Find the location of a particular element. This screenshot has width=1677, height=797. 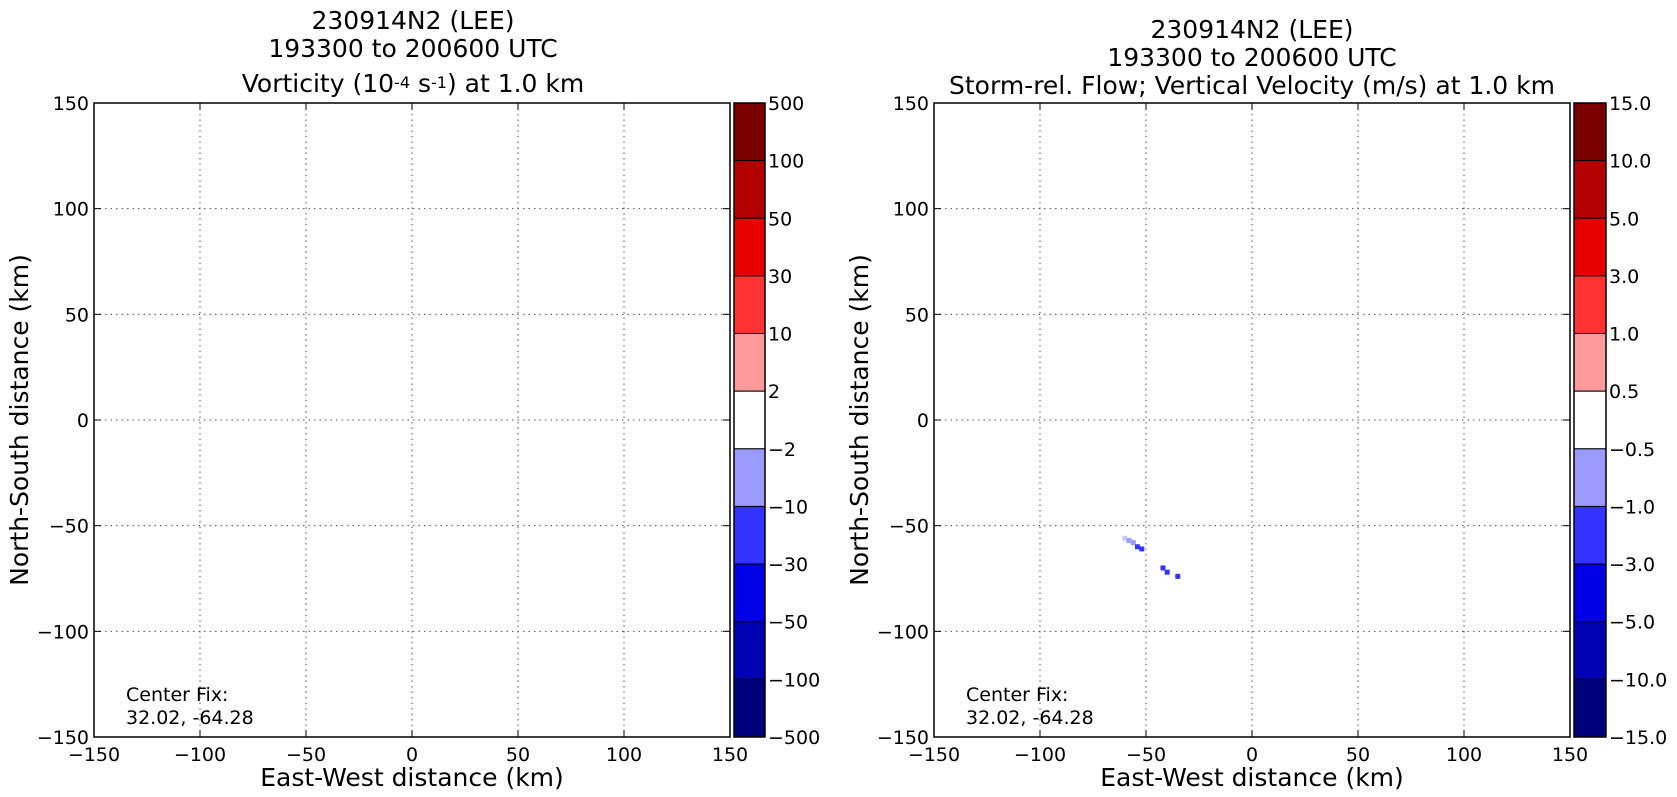

colorbar-tick-label: −10.0 is located at coordinates (1638, 680).